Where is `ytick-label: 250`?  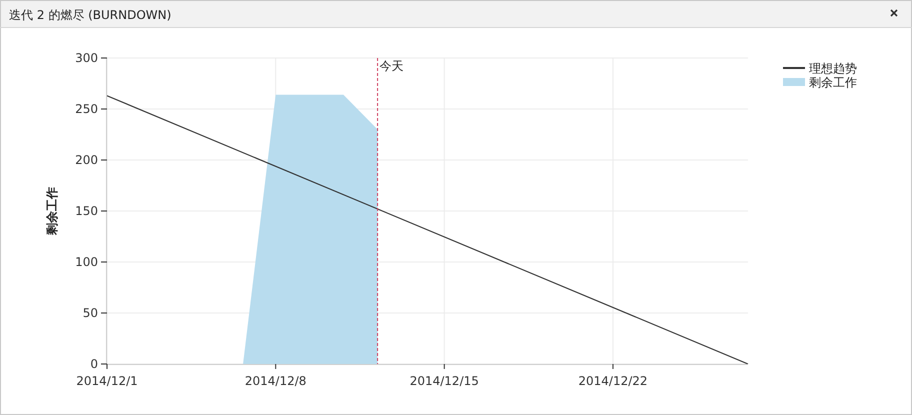
ytick-label: 250 is located at coordinates (86, 109).